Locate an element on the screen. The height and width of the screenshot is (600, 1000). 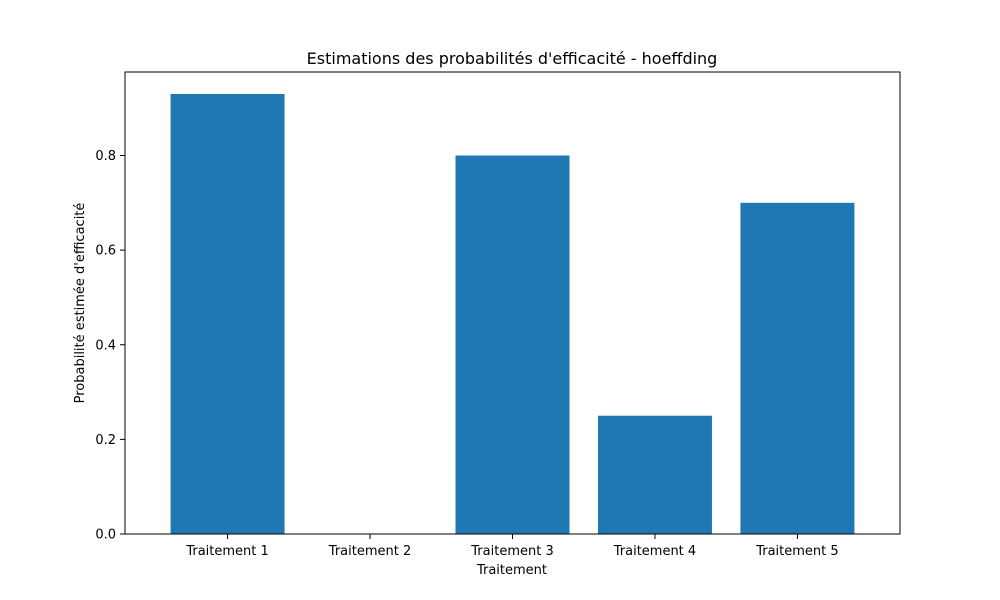
y-tick-label-3: 0.6 is located at coordinates (105, 251).